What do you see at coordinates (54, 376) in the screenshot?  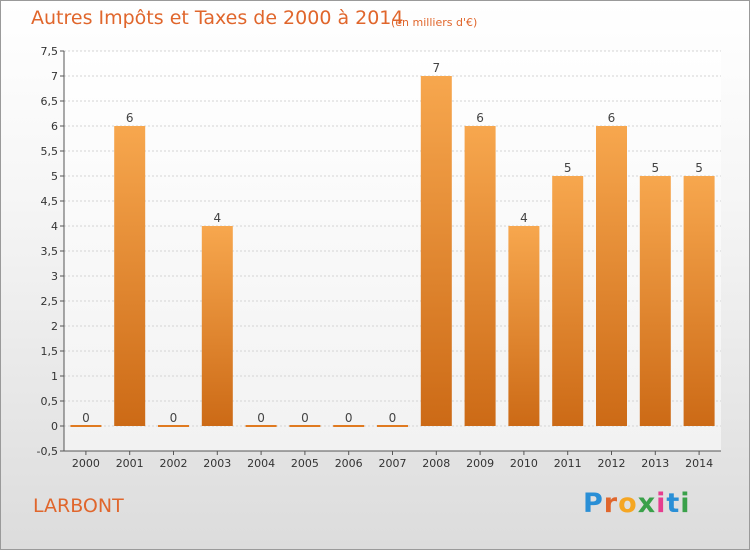 I see `y-tick-label: 1` at bounding box center [54, 376].